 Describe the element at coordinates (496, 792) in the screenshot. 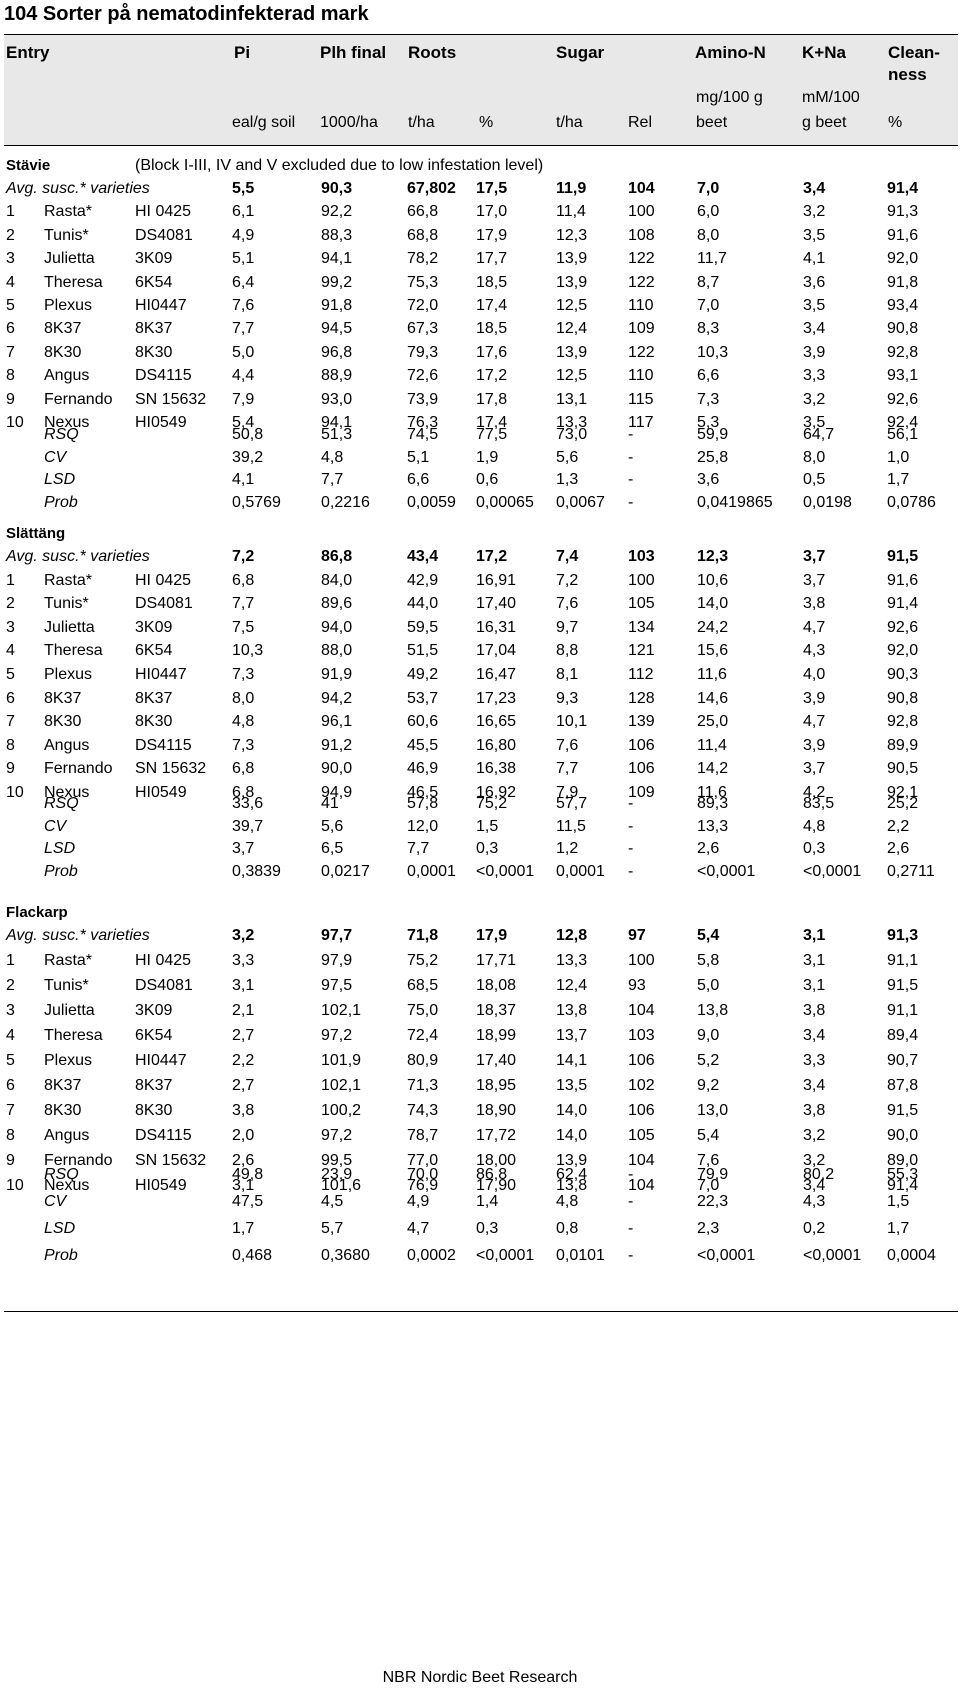

I see `table-cell: 16,92` at that location.